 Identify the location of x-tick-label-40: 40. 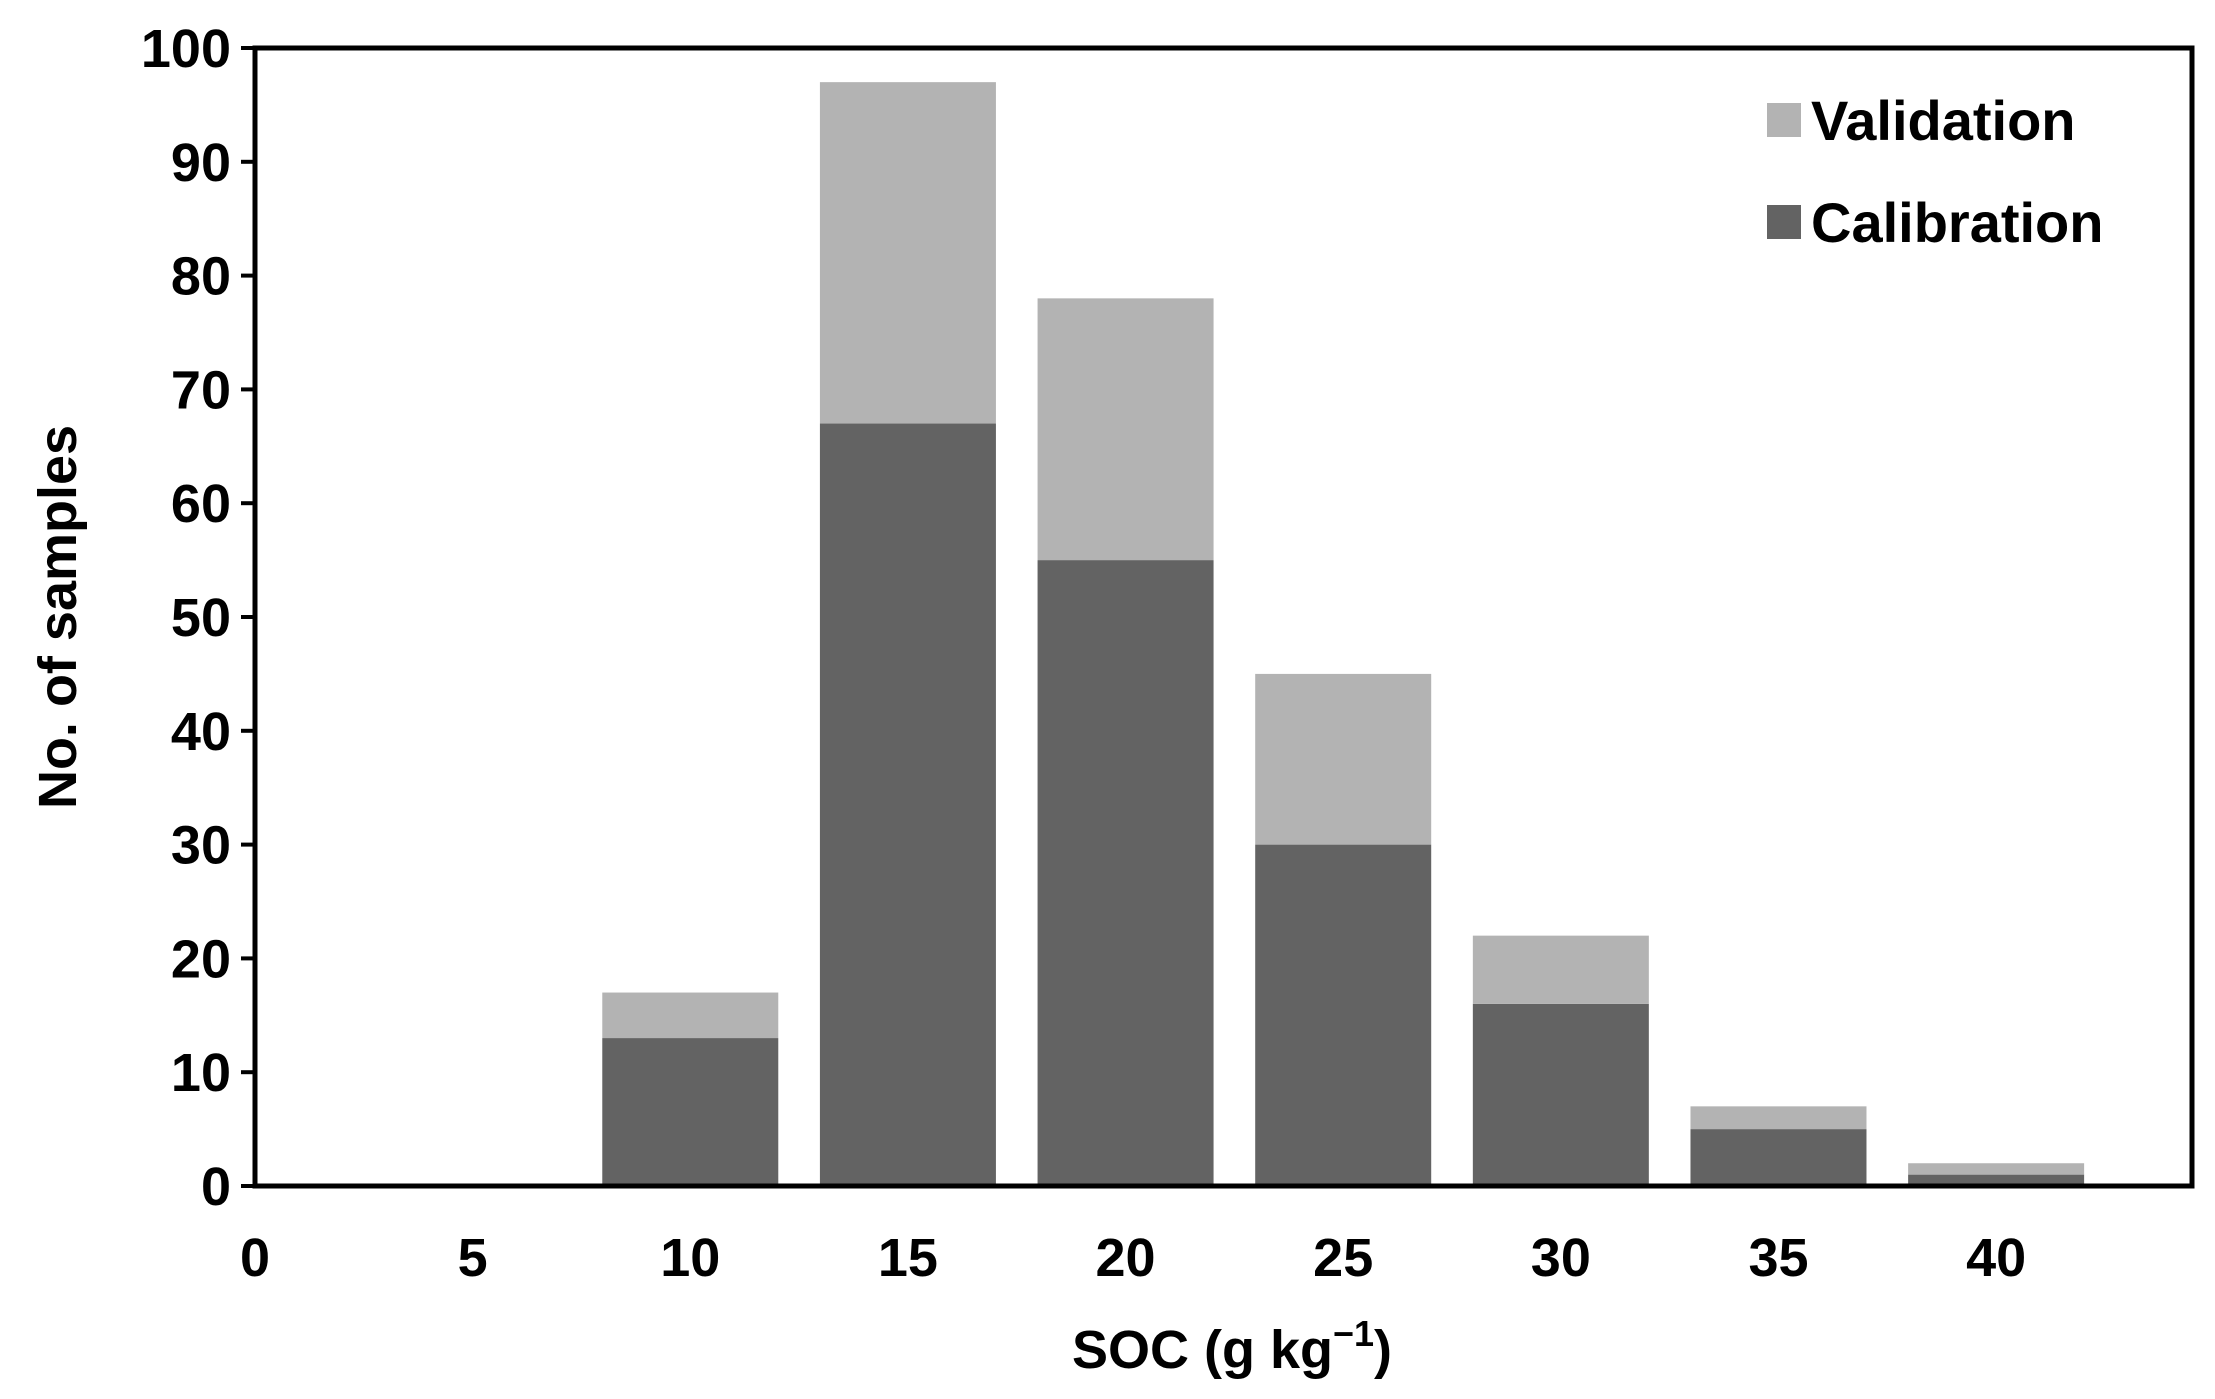
(1996, 1258).